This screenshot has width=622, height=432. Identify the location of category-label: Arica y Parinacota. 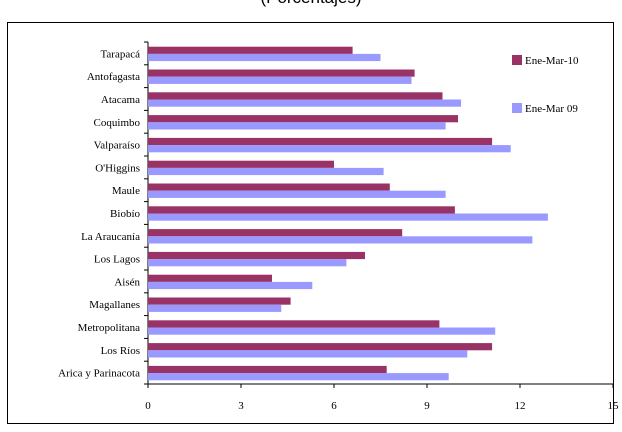
(99, 374).